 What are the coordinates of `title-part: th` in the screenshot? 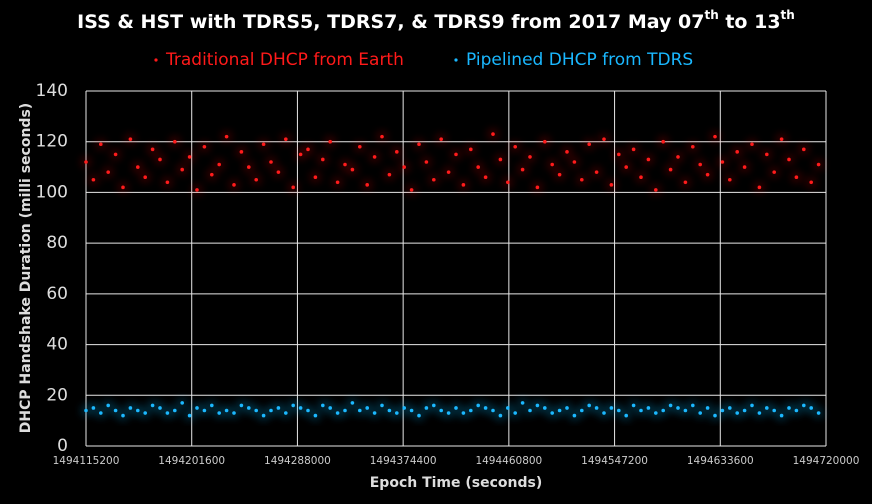 It's located at (788, 15).